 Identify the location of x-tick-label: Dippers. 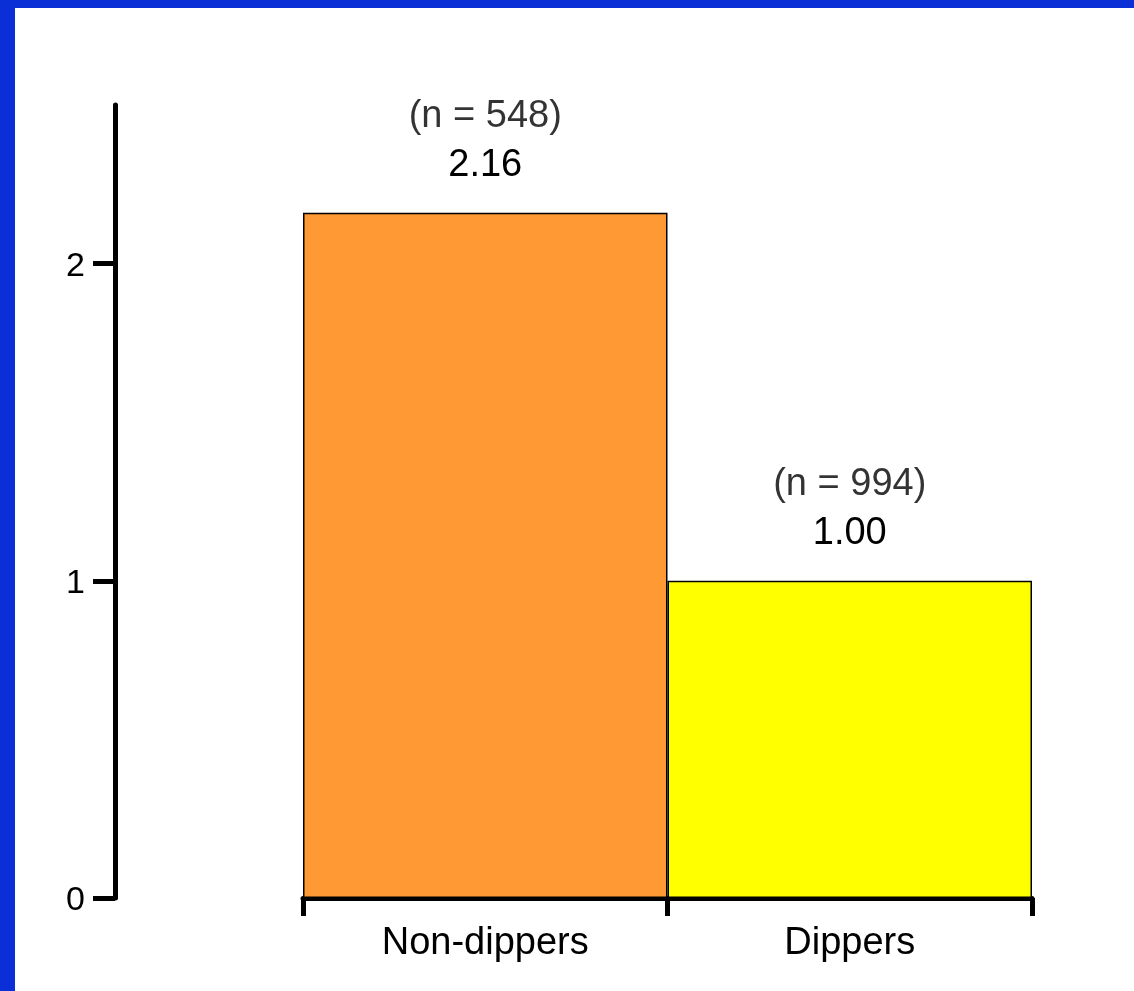
(850, 941).